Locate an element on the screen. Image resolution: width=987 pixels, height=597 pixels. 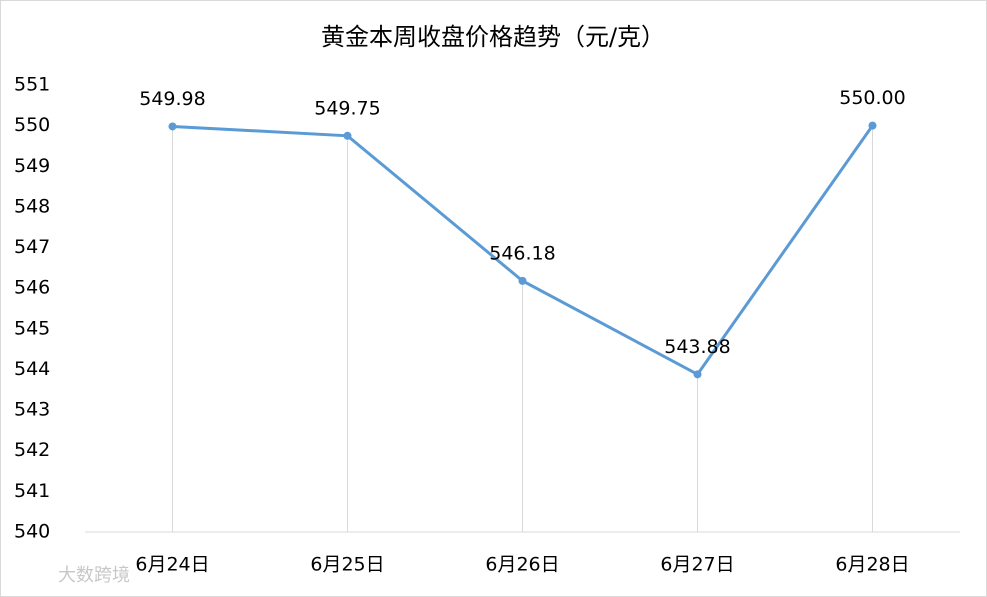
y-tick-label: 550 is located at coordinates (32, 125).